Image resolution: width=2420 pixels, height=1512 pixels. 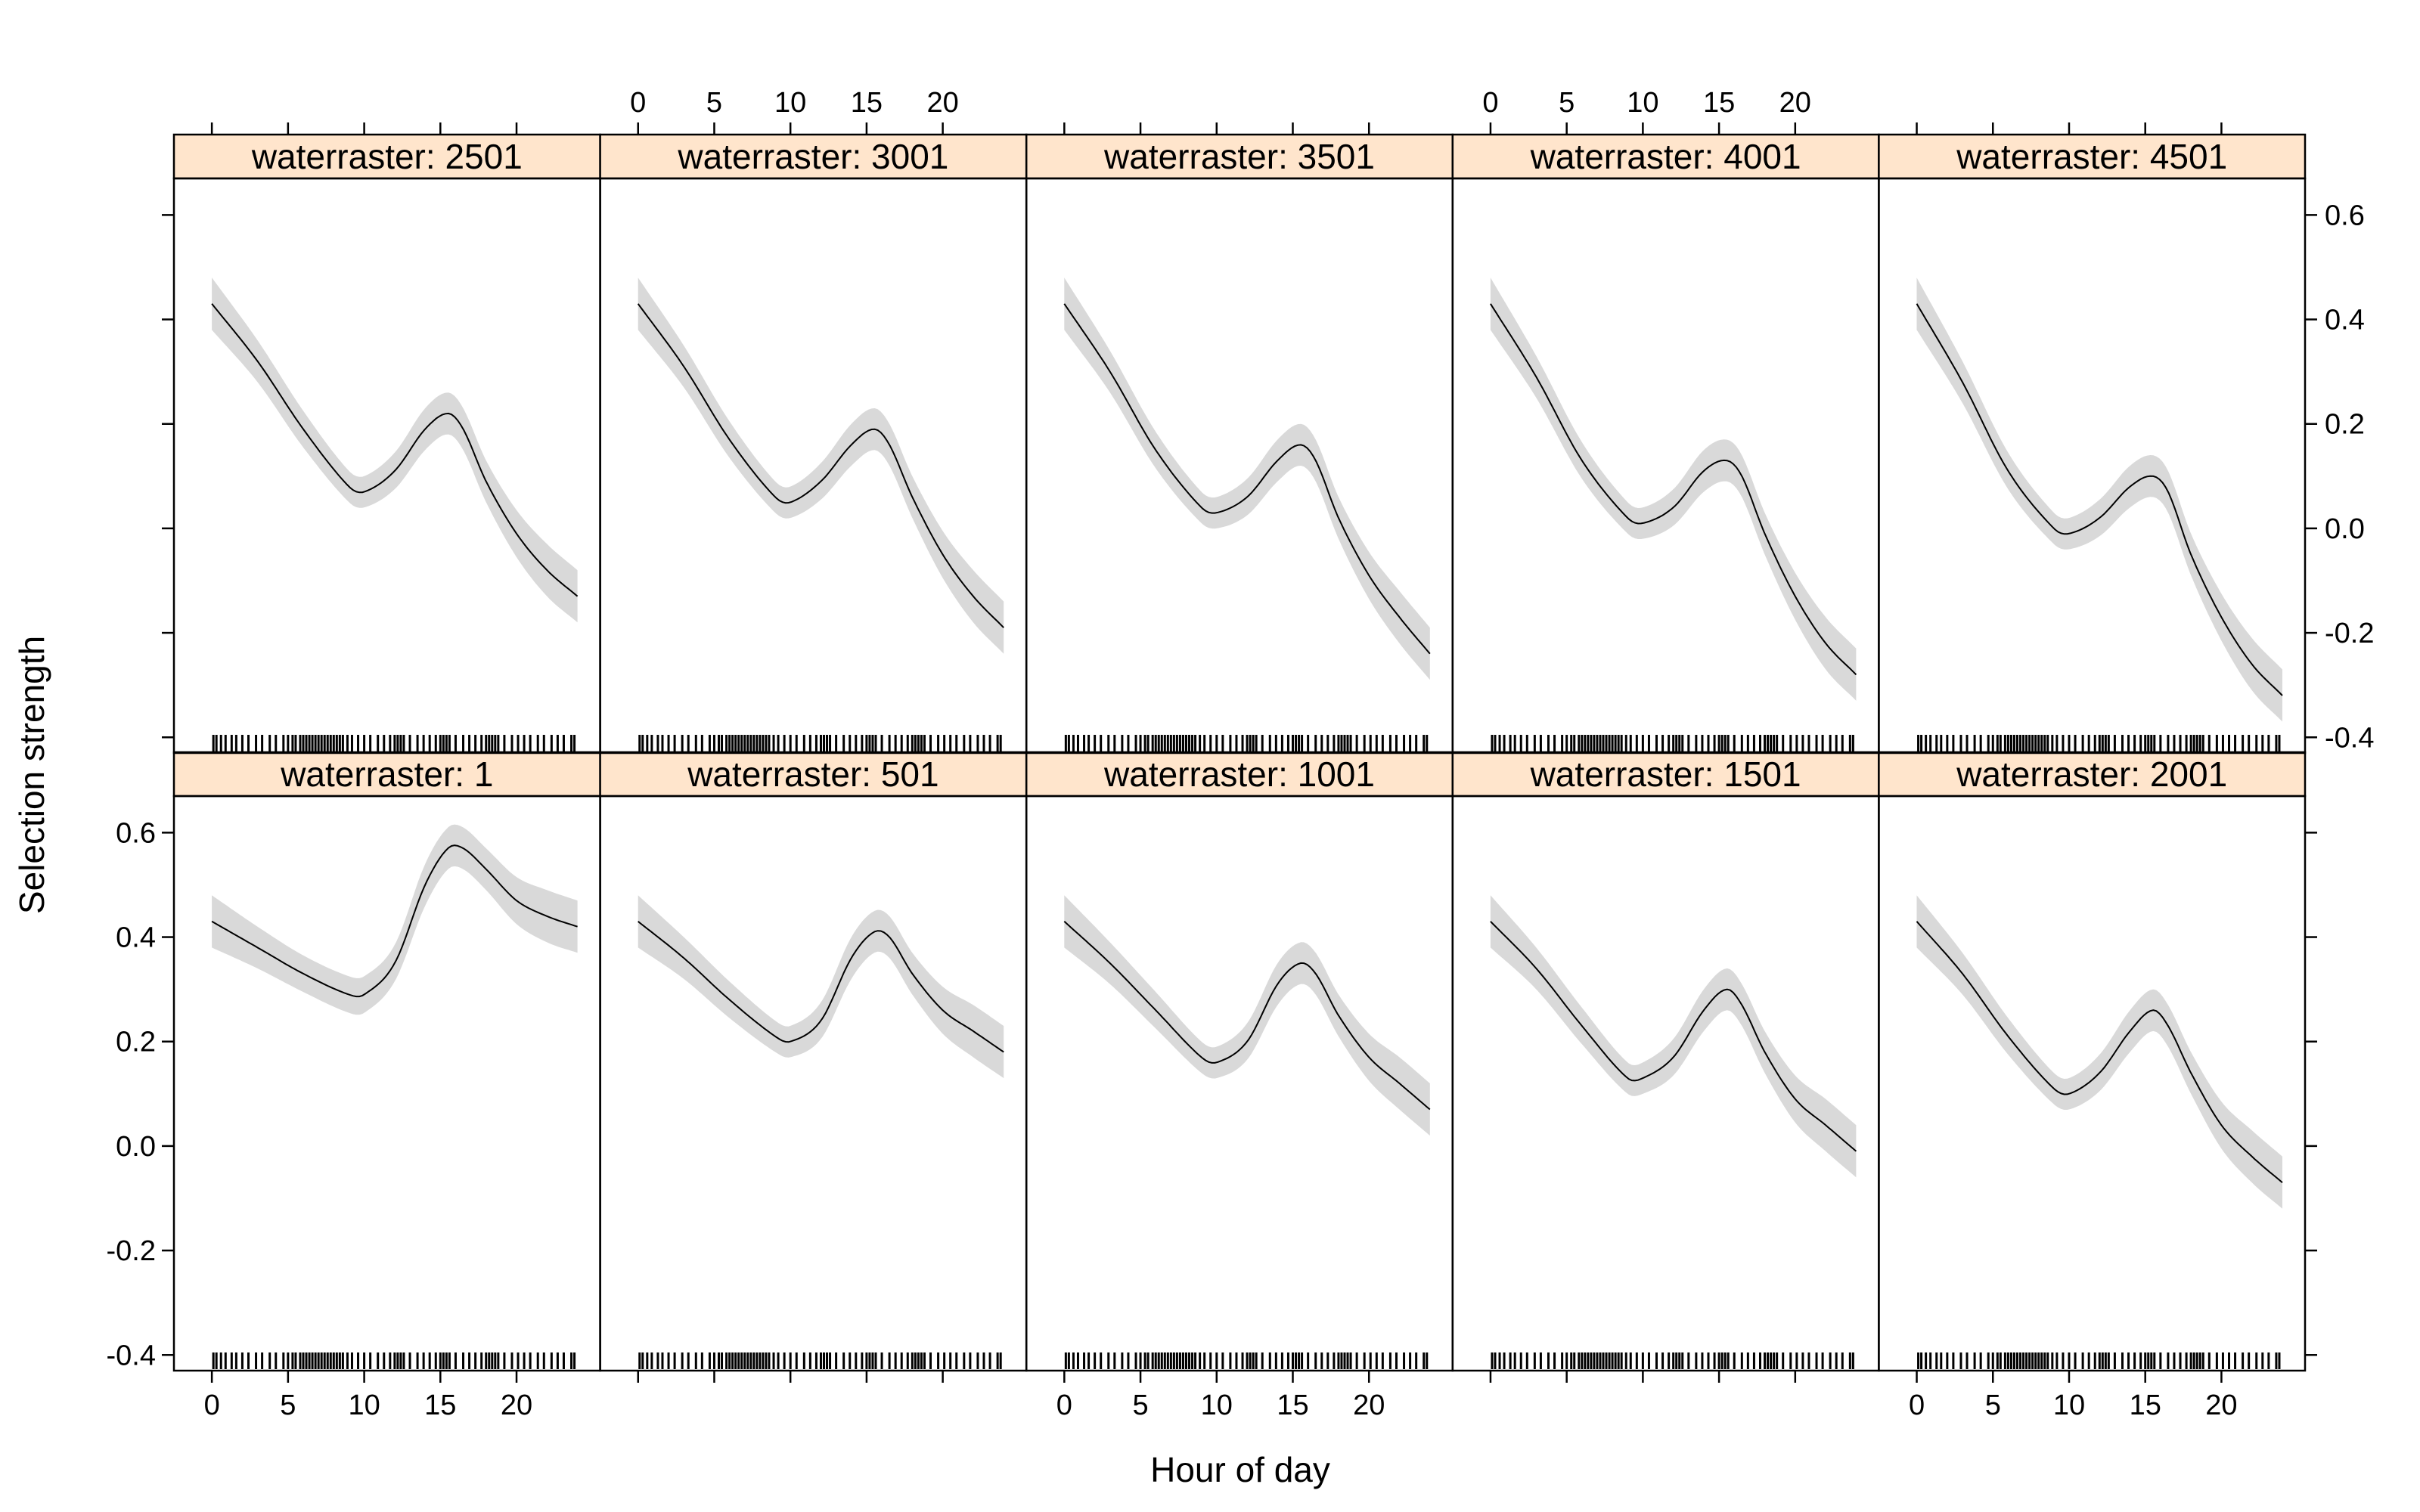 I want to click on panel: waterraster: 501, so click(x=813, y=1061).